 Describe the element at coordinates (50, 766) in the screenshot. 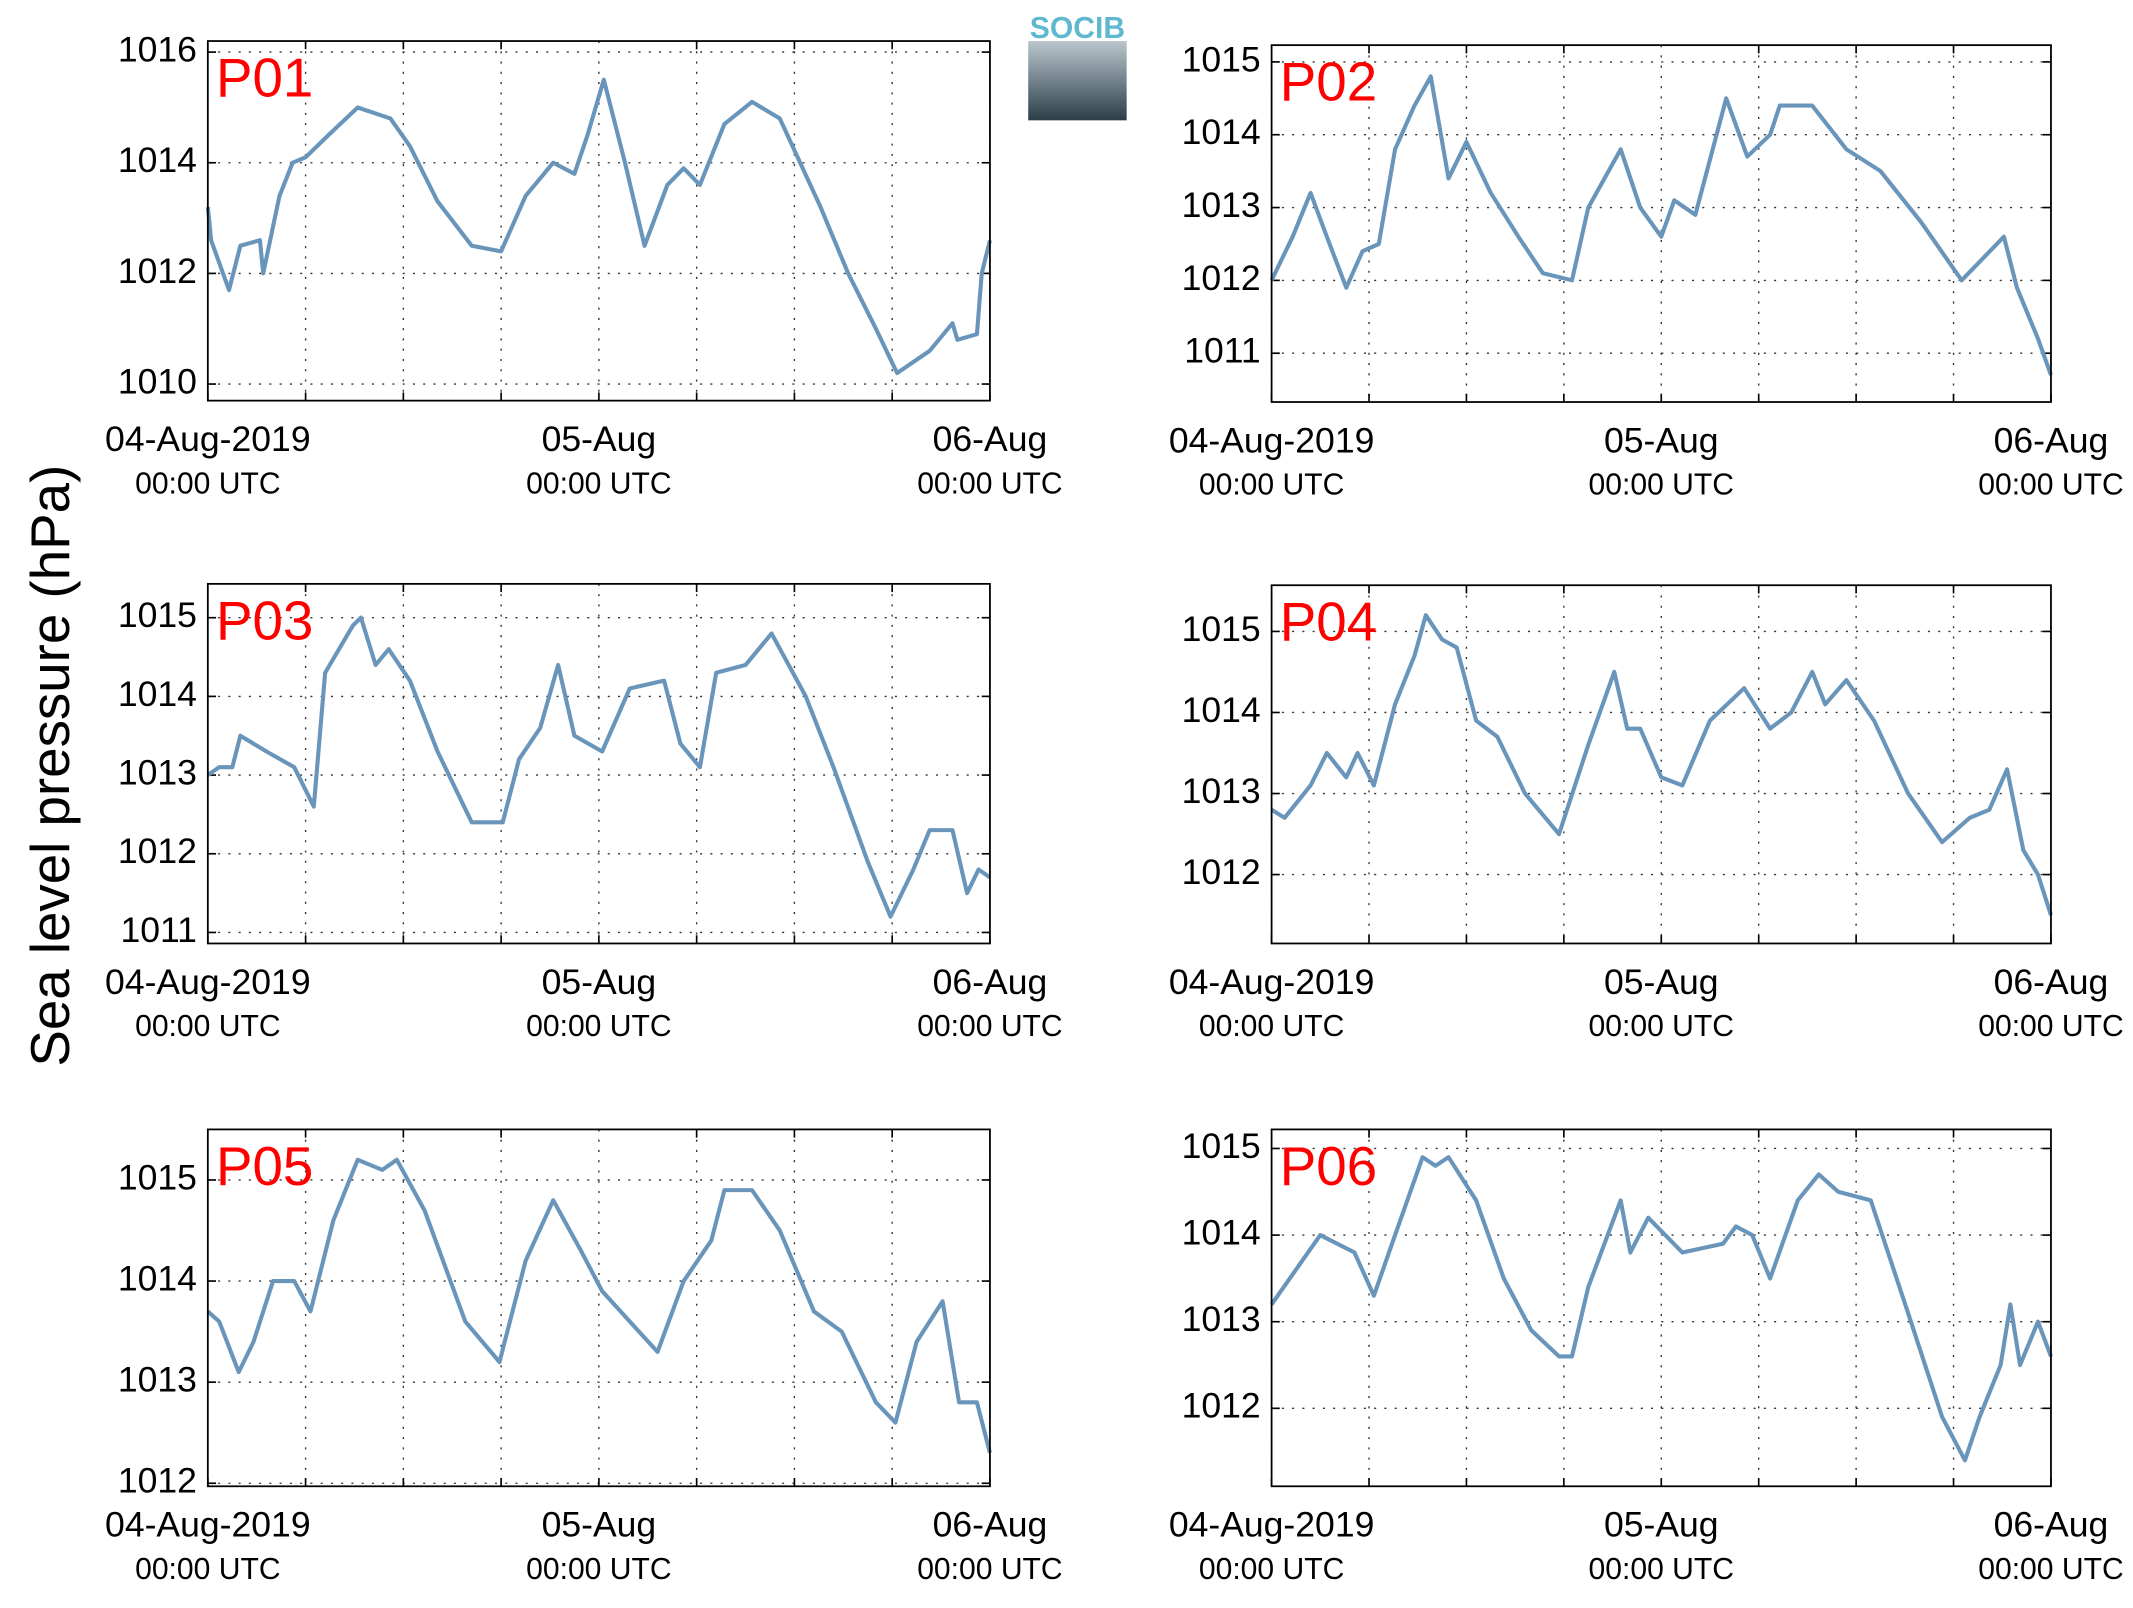

I see `y-axis-label: Sea level pressure (hPa)` at that location.